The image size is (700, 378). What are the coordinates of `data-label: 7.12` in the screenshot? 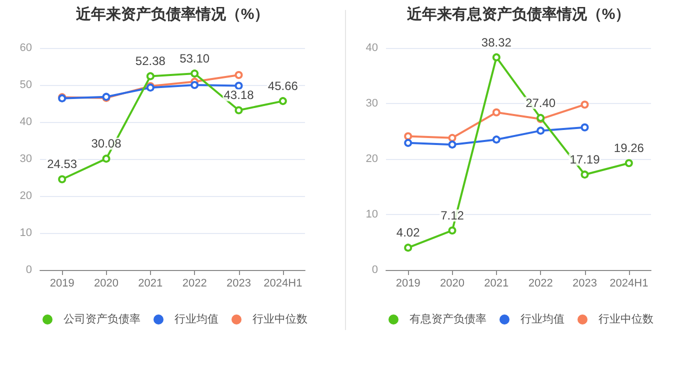 It's located at (452, 215).